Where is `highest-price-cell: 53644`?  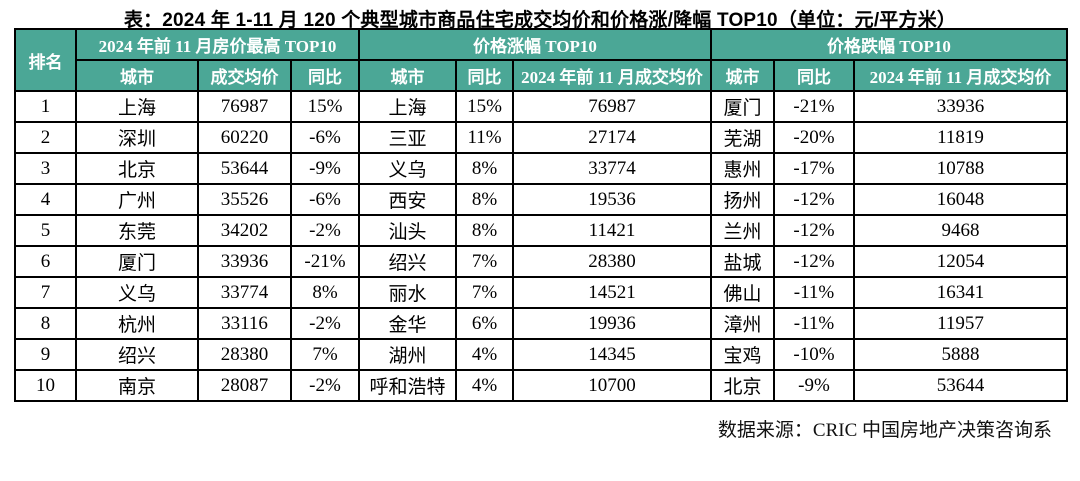
highest-price-cell: 53644 is located at coordinates (244, 168).